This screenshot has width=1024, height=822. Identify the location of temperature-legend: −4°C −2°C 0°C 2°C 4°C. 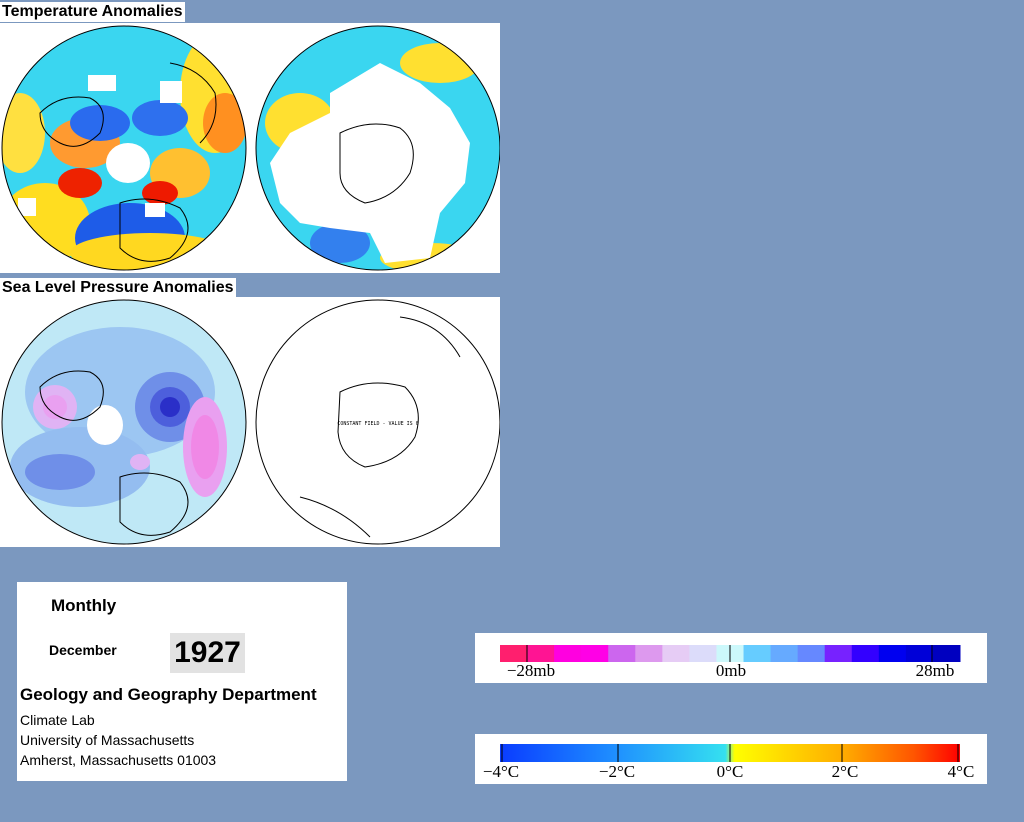
(731, 759).